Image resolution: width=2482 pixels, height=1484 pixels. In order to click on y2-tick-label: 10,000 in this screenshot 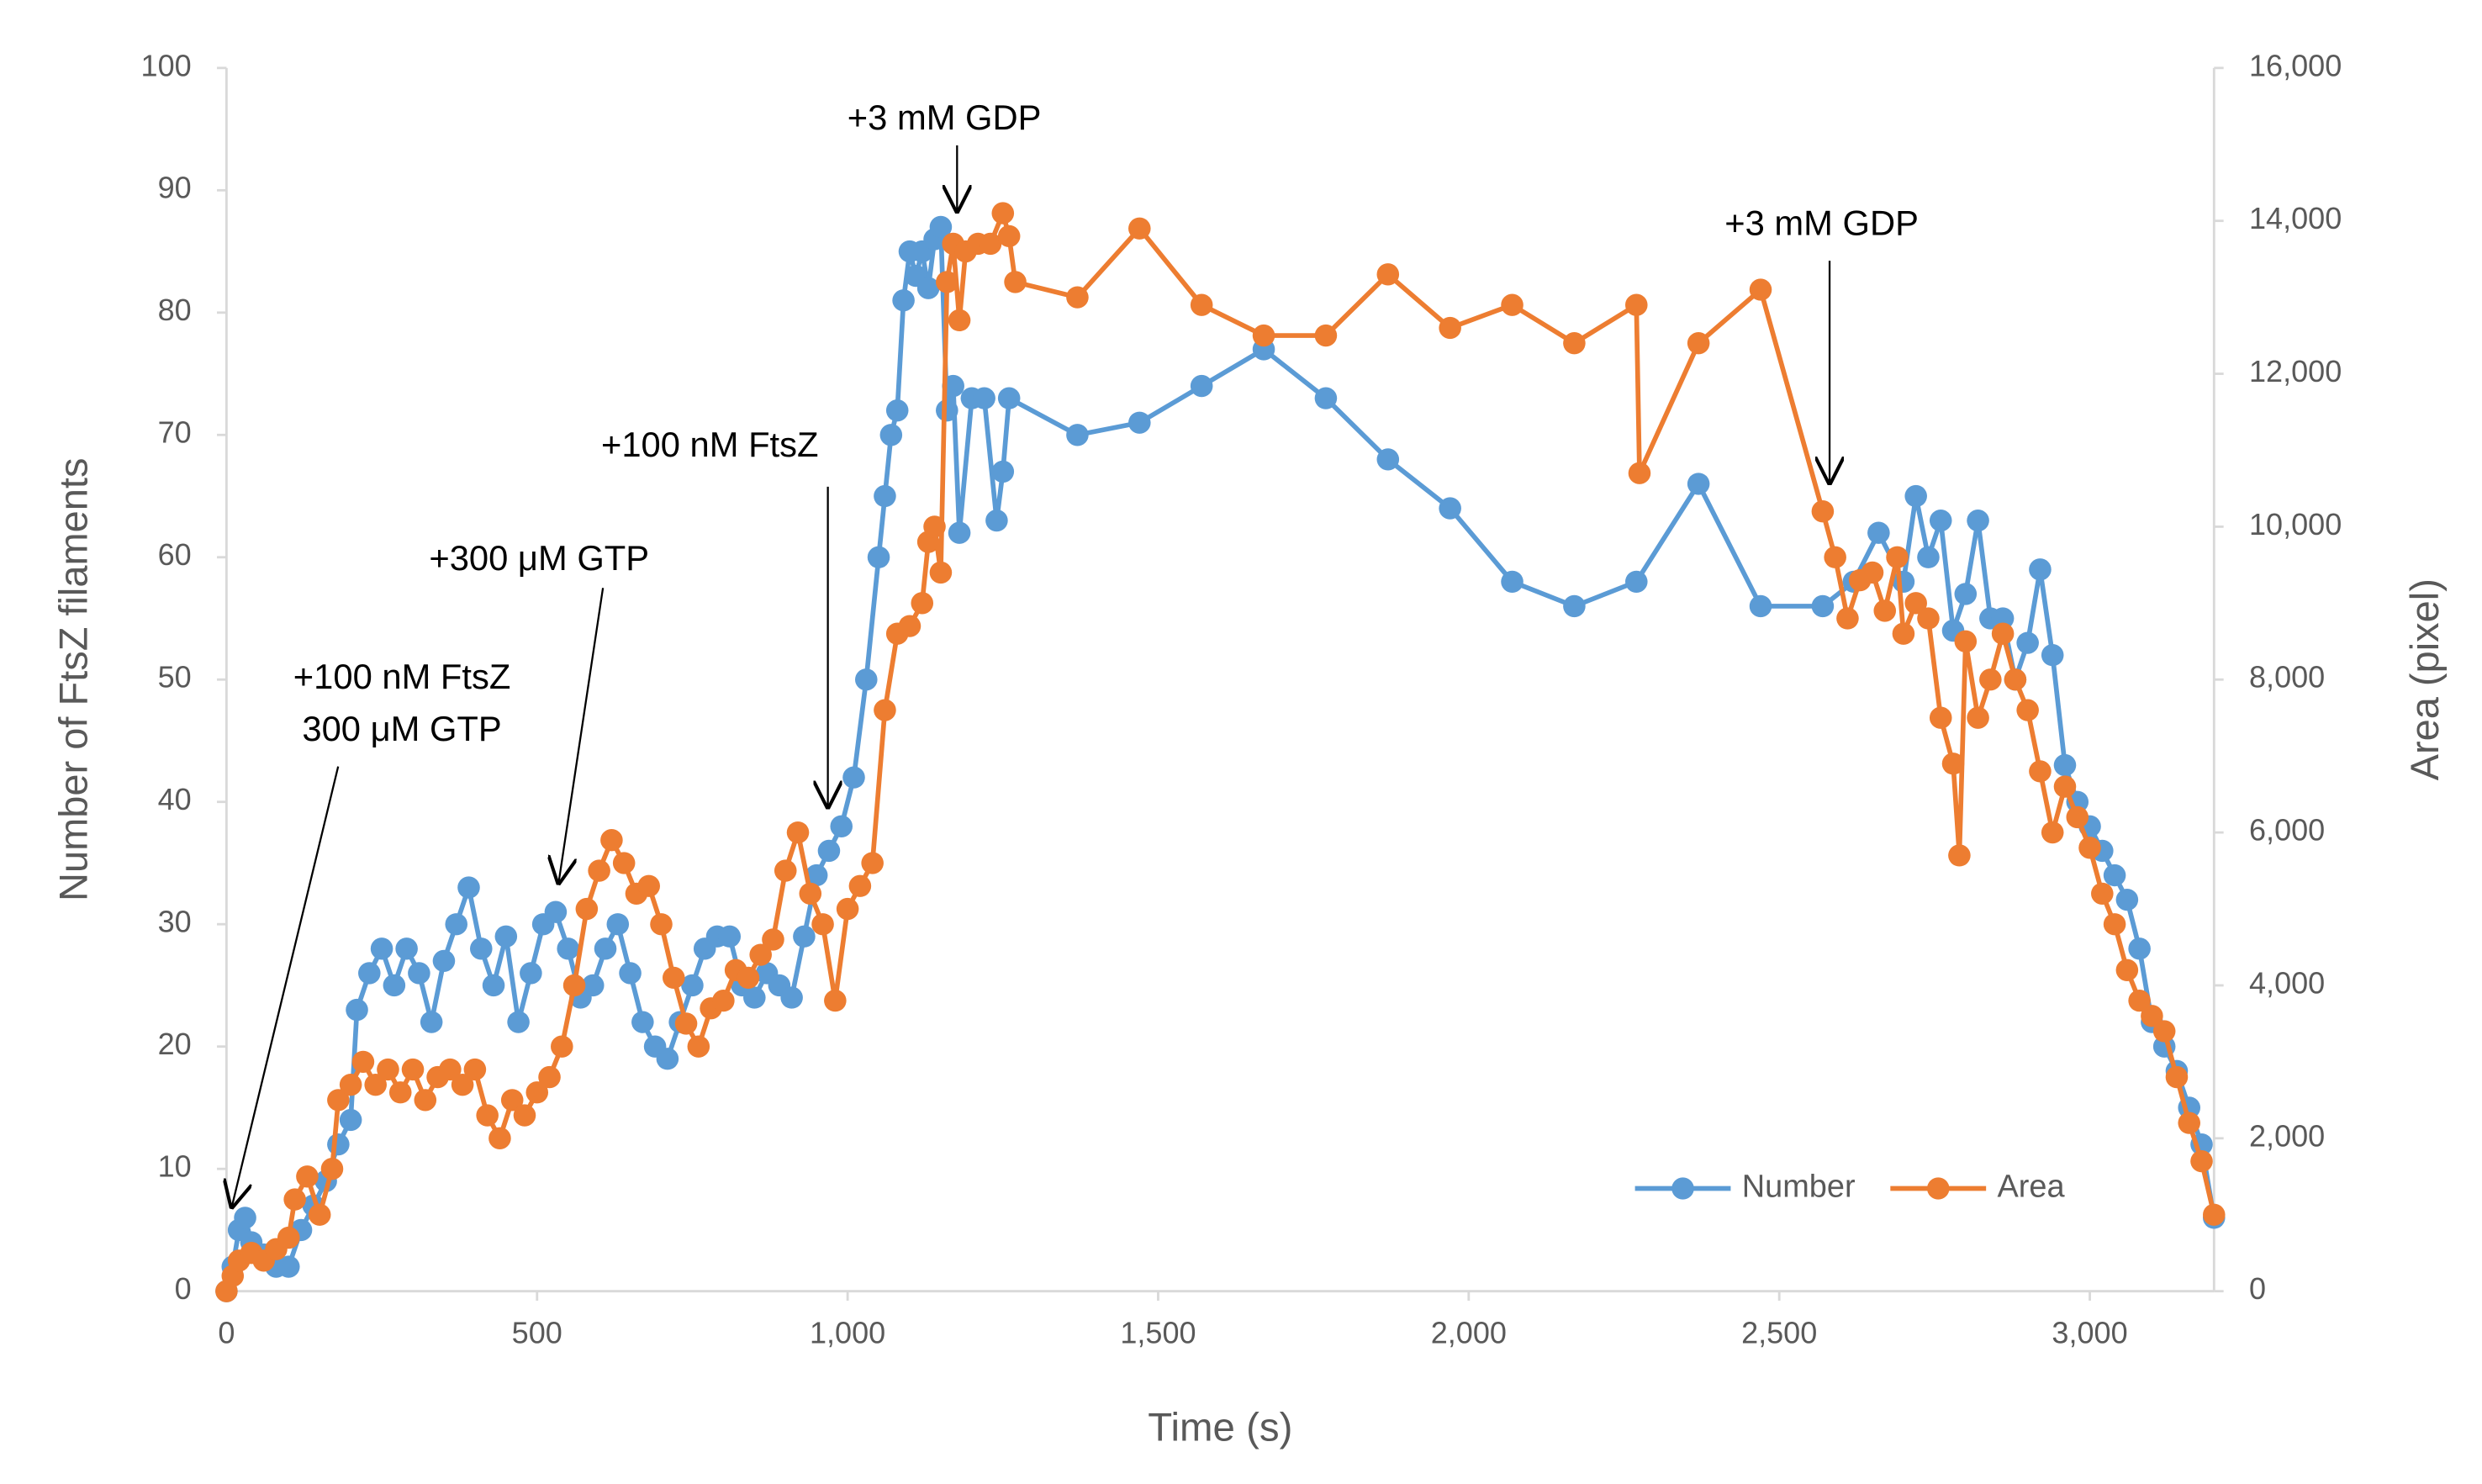, I will do `click(2295, 524)`.